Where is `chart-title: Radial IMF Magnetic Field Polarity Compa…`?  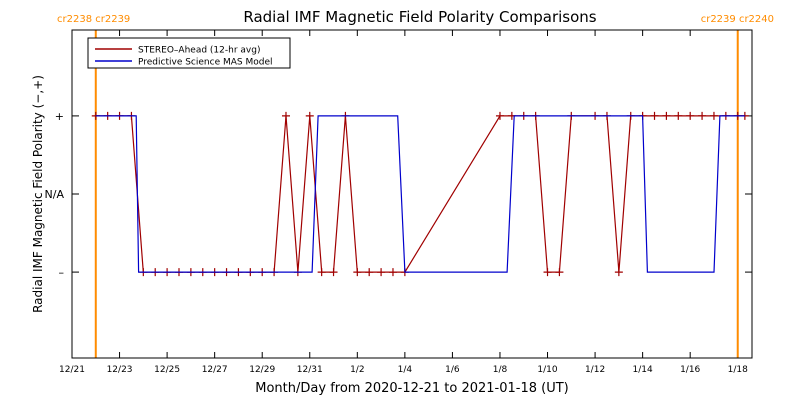
chart-title: Radial IMF Magnetic Field Polarity Compa… is located at coordinates (419, 17).